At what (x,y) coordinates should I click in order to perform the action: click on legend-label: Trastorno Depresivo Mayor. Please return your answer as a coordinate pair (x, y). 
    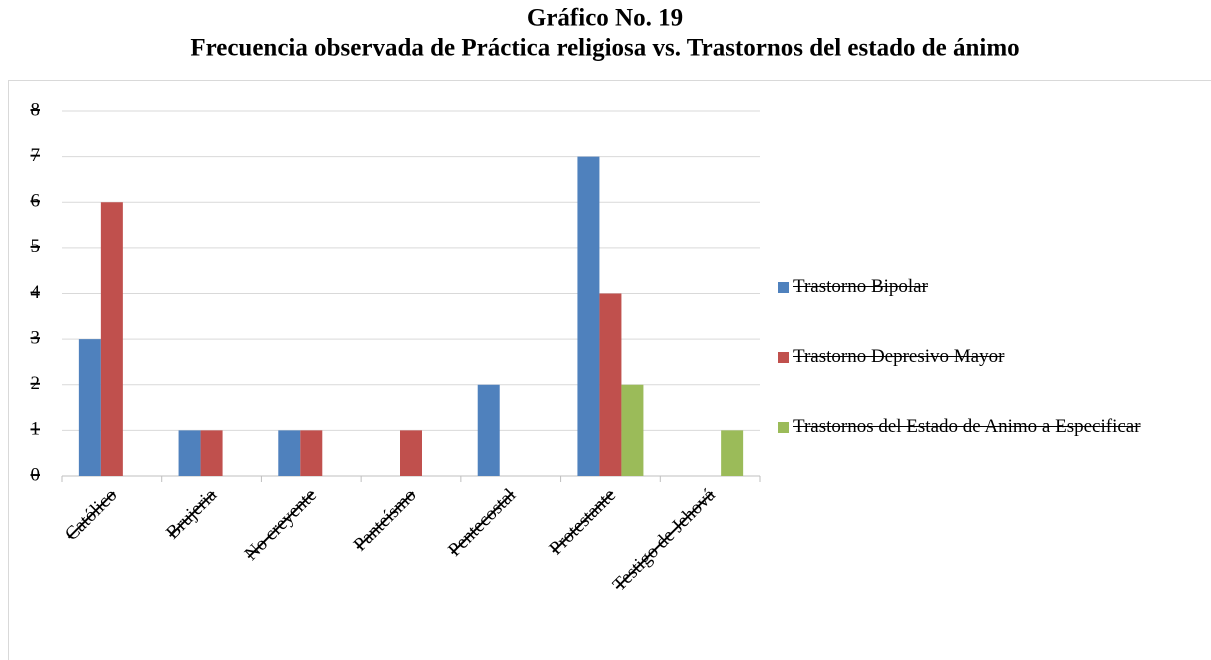
    Looking at the image, I should click on (899, 356).